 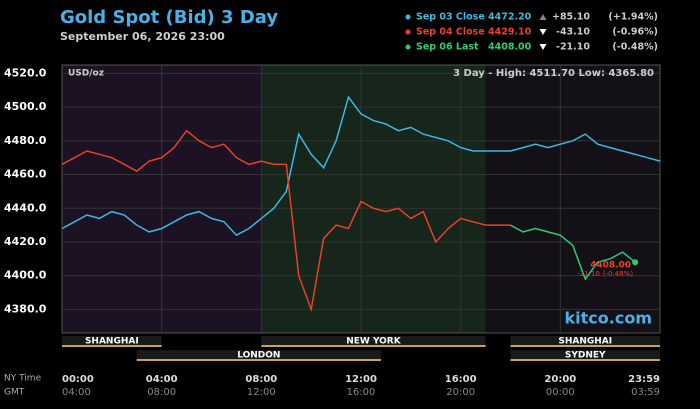 I want to click on legend-change-pct: (-0.96%), so click(x=635, y=32).